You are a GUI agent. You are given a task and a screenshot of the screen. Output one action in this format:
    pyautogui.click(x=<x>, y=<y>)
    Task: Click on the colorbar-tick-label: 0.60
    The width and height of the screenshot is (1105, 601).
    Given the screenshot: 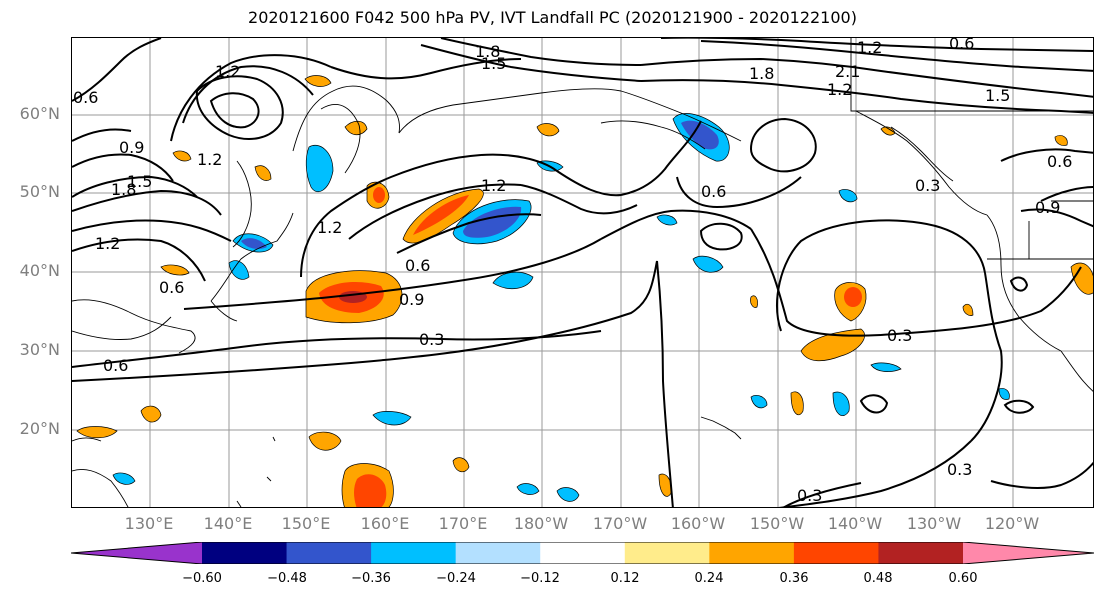 What is the action you would take?
    pyautogui.click(x=963, y=578)
    